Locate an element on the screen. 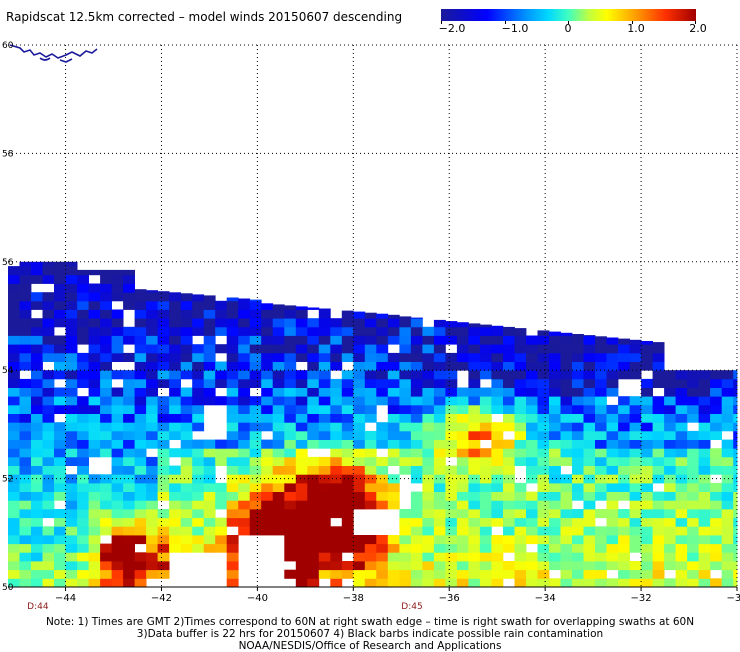  x-tick-label: −30 is located at coordinates (733, 598).